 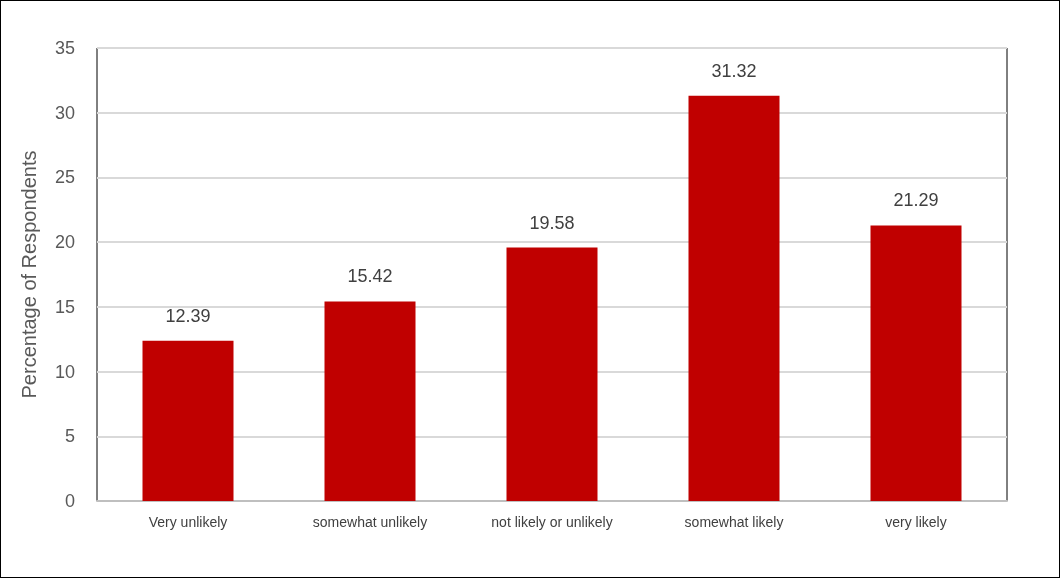 I want to click on data-label: 31.32, so click(x=734, y=70).